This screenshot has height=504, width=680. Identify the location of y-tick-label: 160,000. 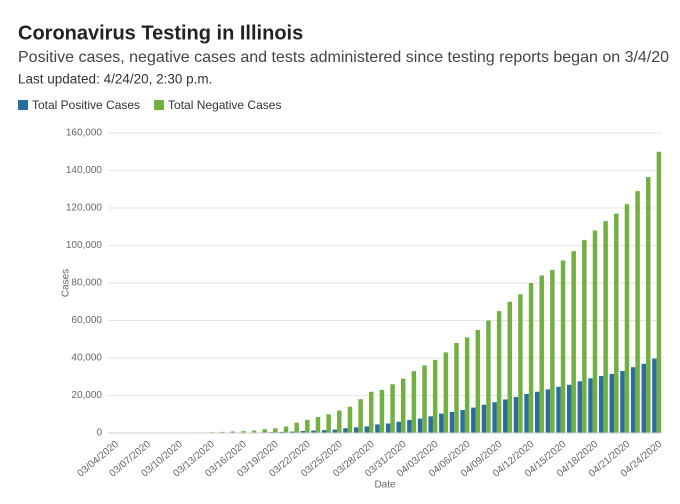
(84, 133).